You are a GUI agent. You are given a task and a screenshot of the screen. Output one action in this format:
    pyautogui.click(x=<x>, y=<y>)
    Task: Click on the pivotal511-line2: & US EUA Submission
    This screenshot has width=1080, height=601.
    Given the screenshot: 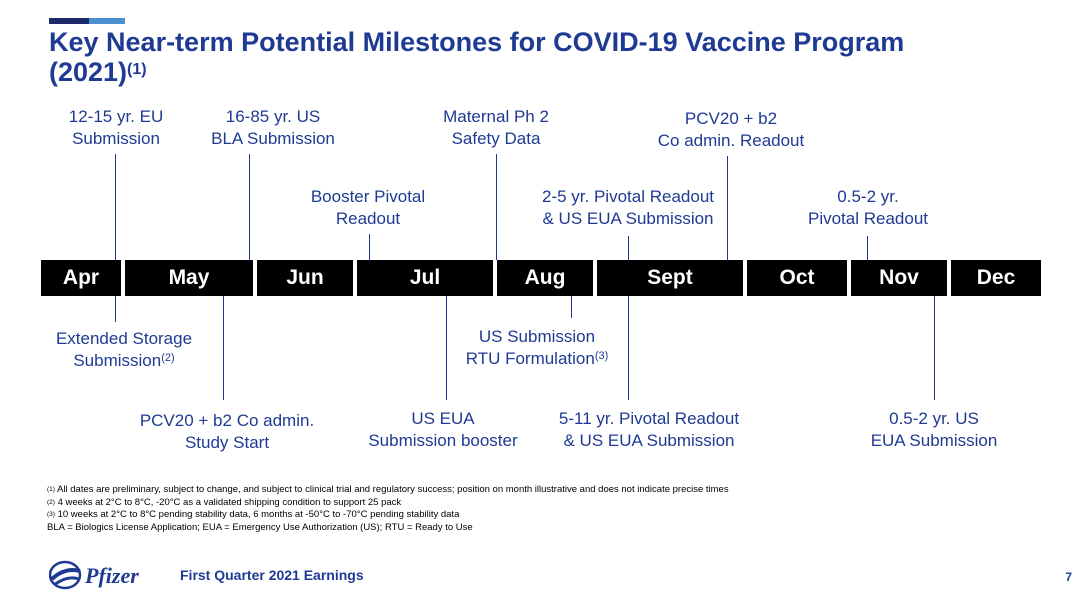 What is the action you would take?
    pyautogui.click(x=649, y=440)
    